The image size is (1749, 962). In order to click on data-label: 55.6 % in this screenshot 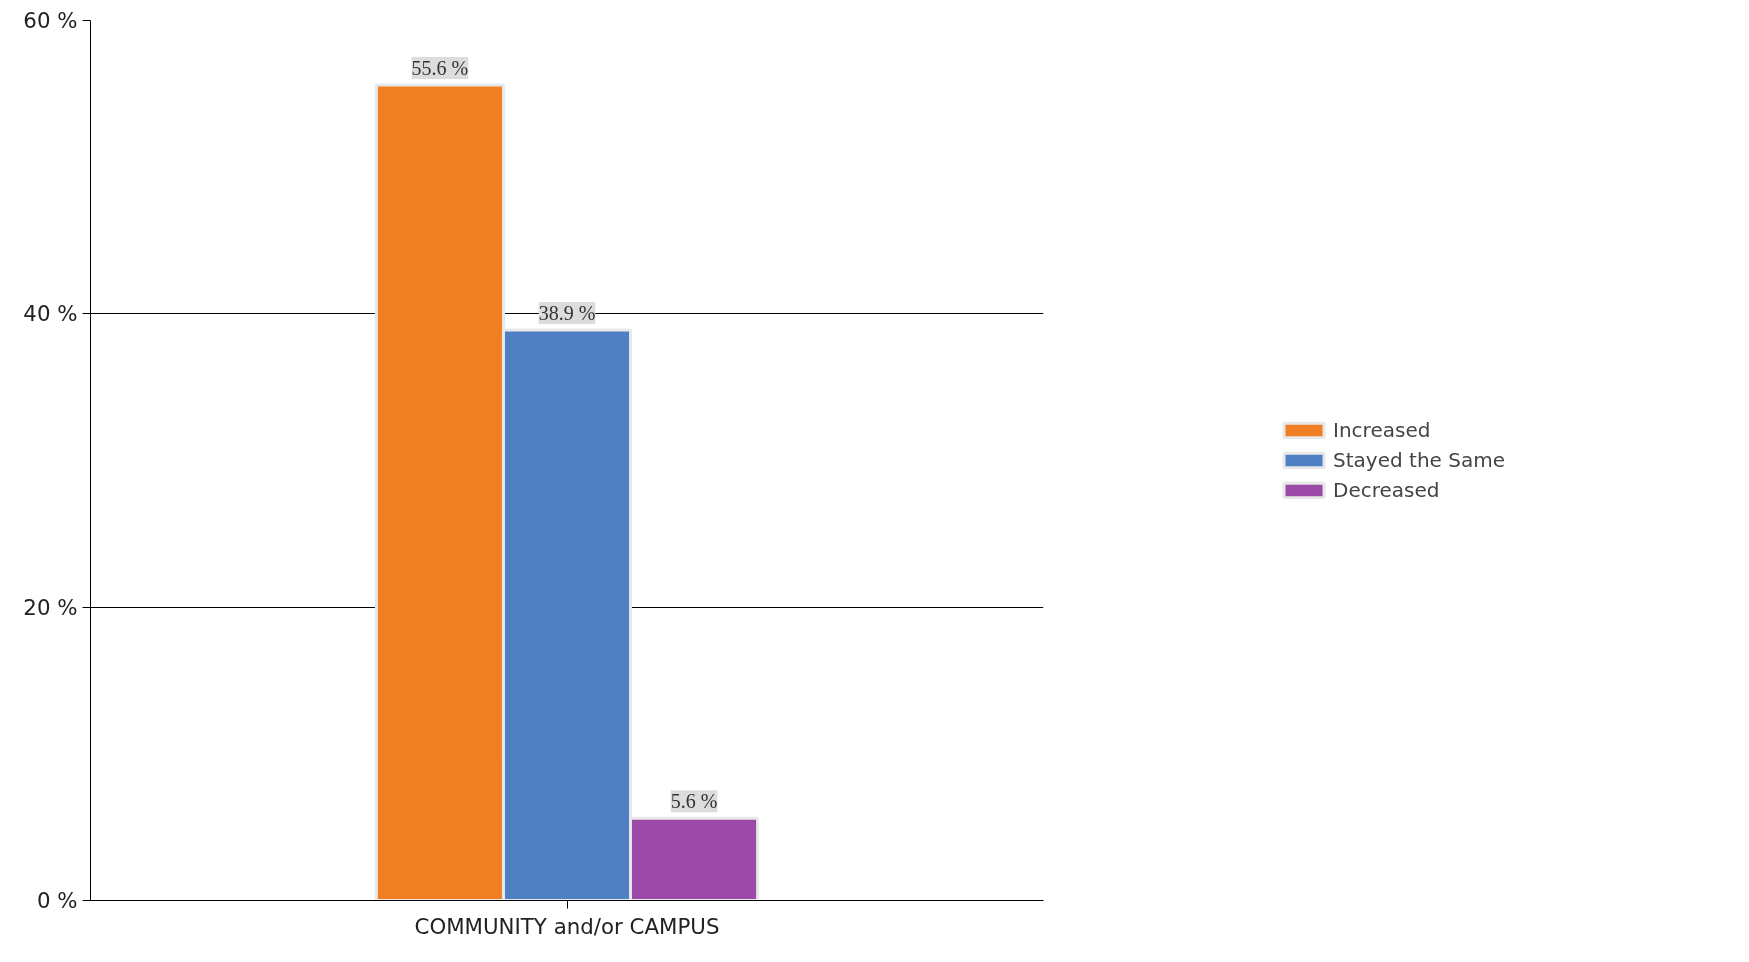, I will do `click(440, 68)`.